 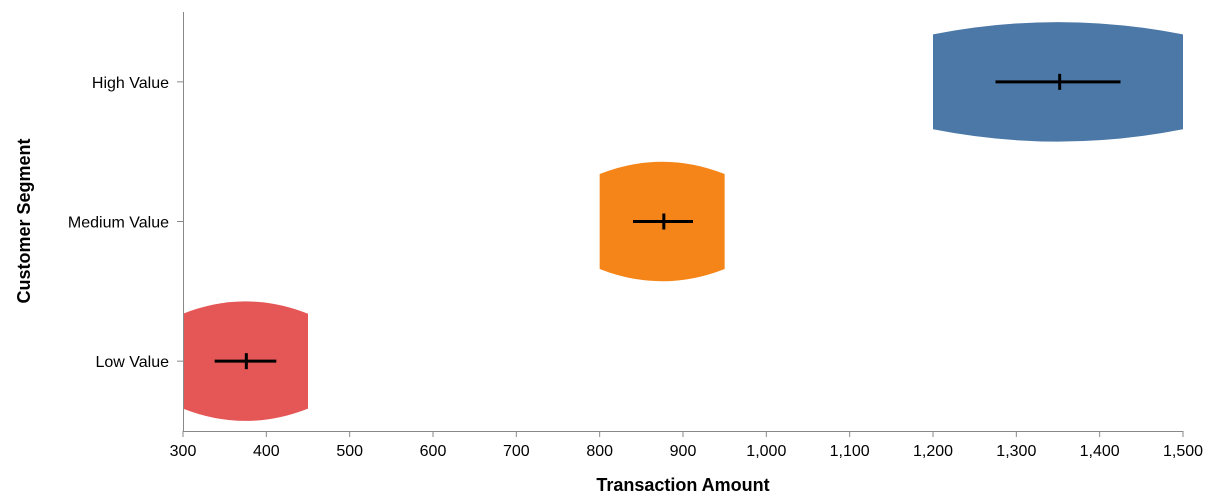 I want to click on y-axis: High Value Medium Value Low Value, so click(x=126, y=221).